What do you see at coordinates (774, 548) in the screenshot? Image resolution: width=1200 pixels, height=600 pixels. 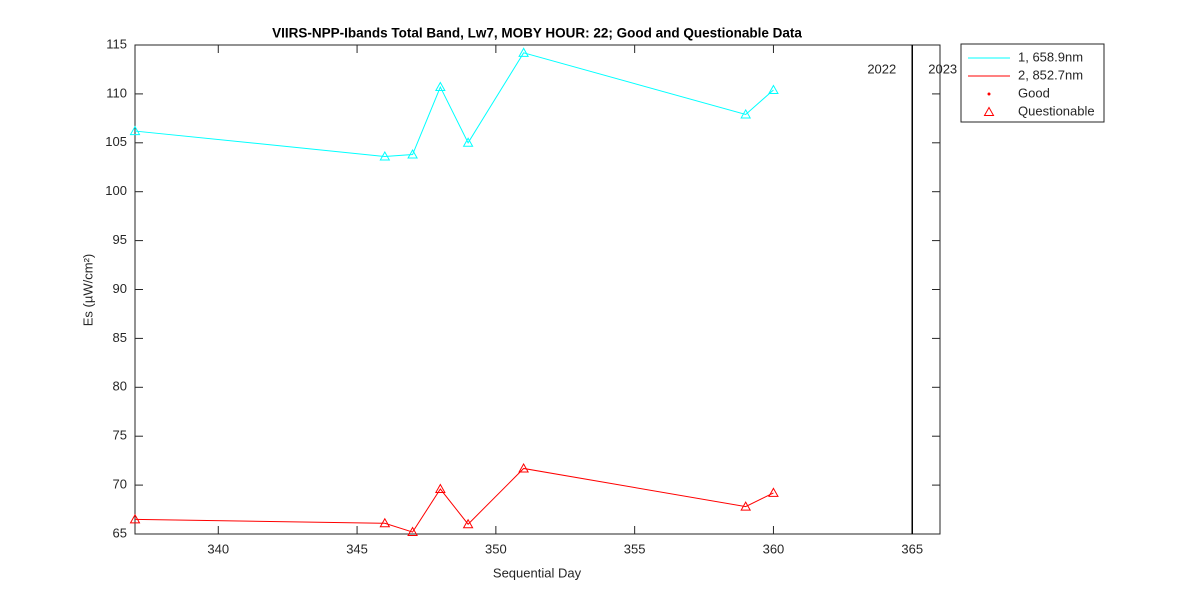 I see `x-tick-label: 360` at bounding box center [774, 548].